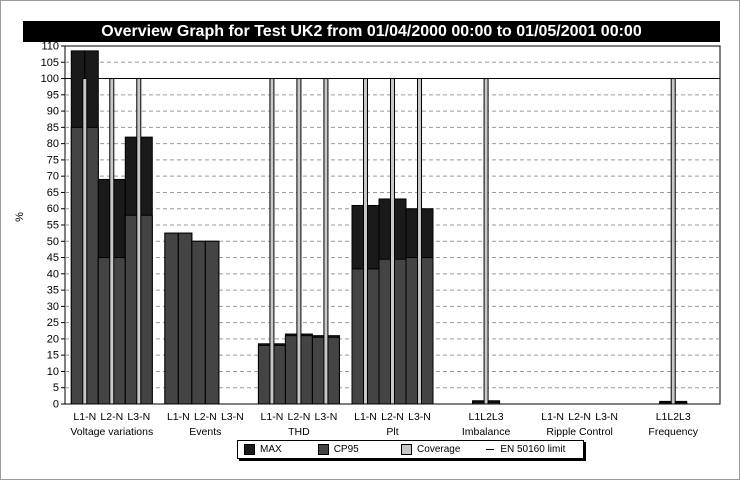  Describe the element at coordinates (271, 449) in the screenshot. I see `legend-label-max: MAX` at that location.